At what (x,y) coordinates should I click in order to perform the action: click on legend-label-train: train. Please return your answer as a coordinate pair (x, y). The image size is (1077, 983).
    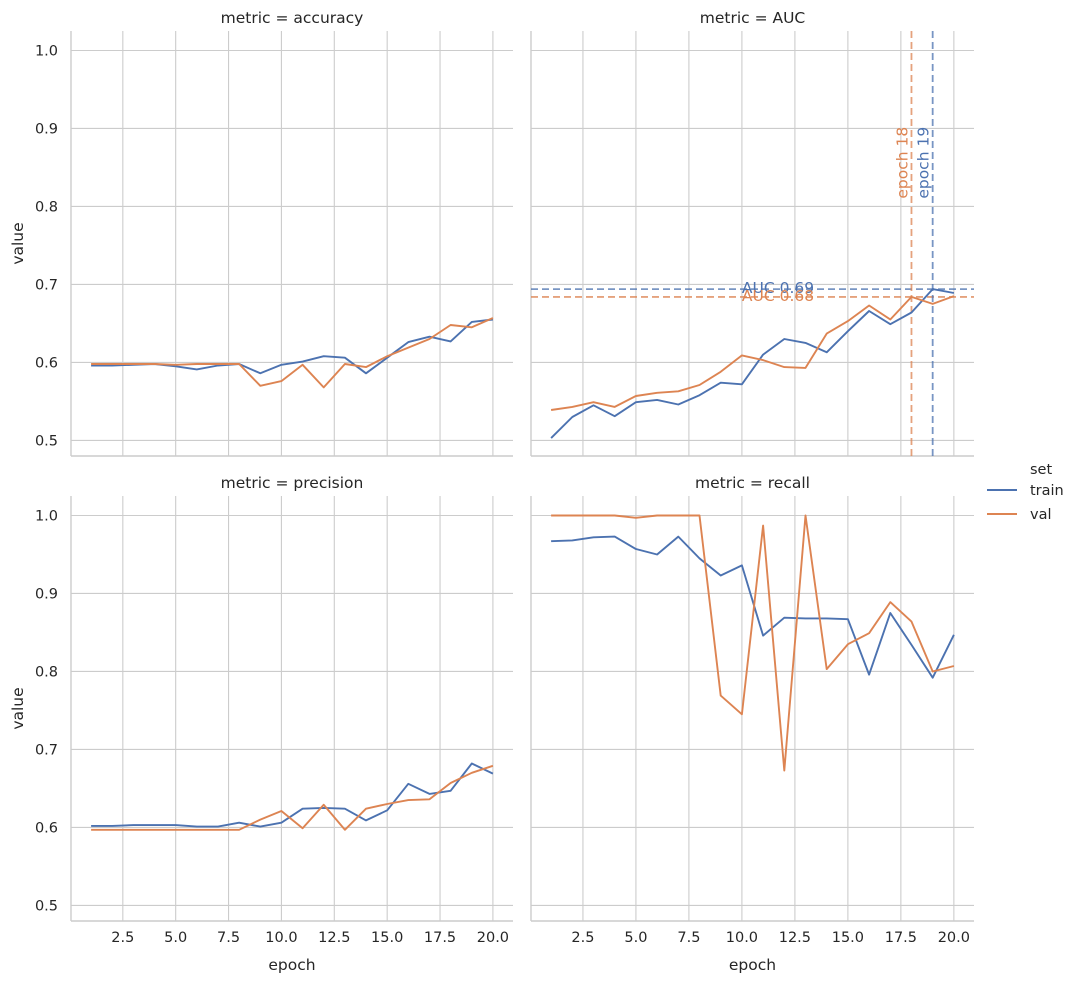
    Looking at the image, I should click on (1047, 491).